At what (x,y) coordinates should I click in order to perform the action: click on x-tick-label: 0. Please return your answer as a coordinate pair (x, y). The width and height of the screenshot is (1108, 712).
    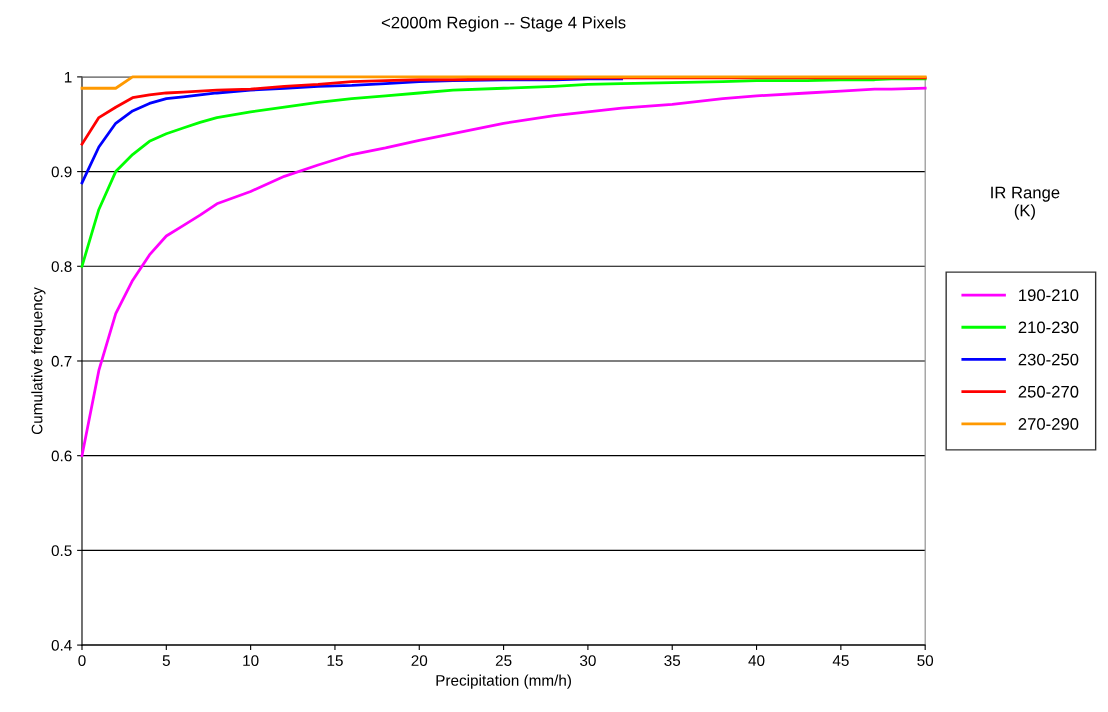
    Looking at the image, I should click on (82, 661).